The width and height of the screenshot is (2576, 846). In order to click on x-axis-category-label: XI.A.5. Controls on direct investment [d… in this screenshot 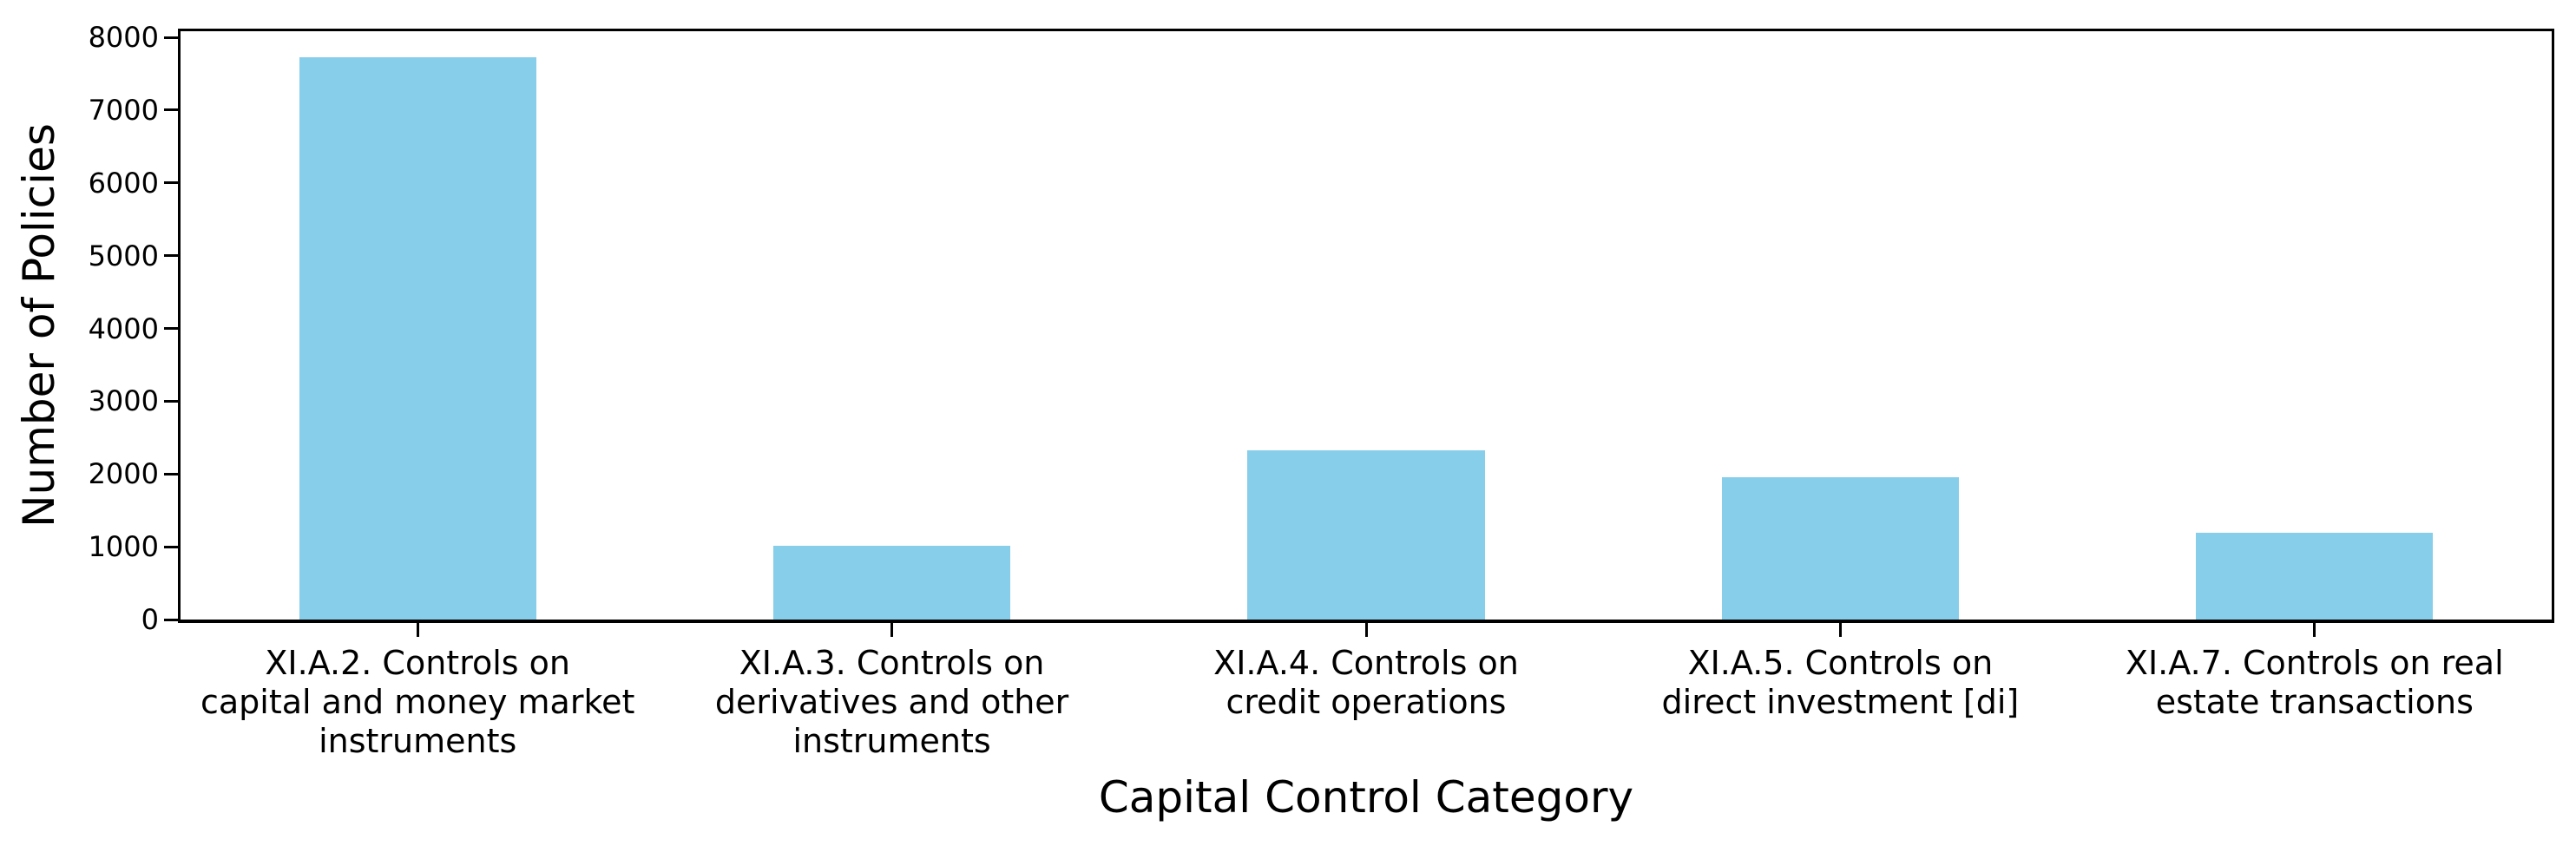, I will do `click(1841, 682)`.